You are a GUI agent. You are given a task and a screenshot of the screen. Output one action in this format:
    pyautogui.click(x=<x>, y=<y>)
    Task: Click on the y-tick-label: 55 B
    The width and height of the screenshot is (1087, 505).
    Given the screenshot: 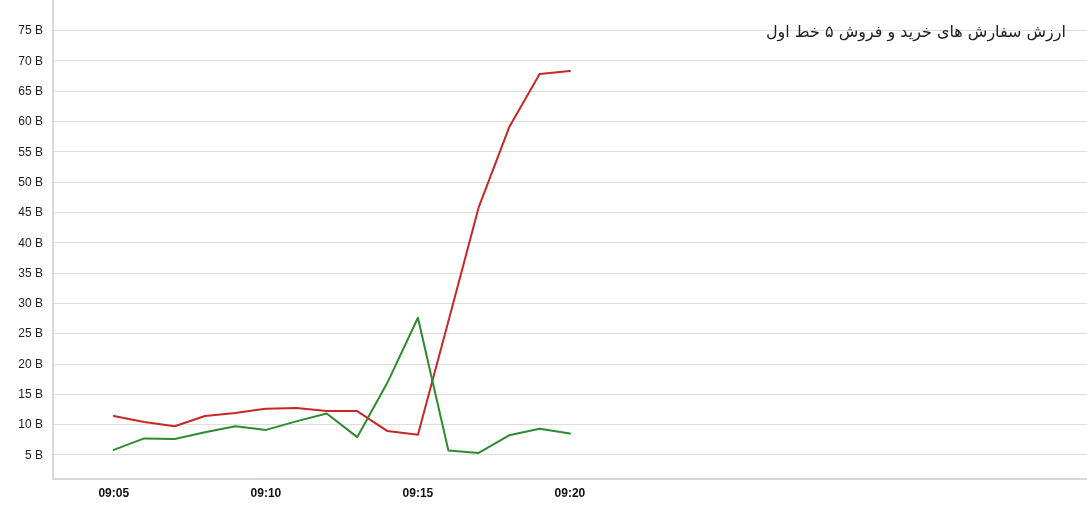 What is the action you would take?
    pyautogui.click(x=30, y=151)
    